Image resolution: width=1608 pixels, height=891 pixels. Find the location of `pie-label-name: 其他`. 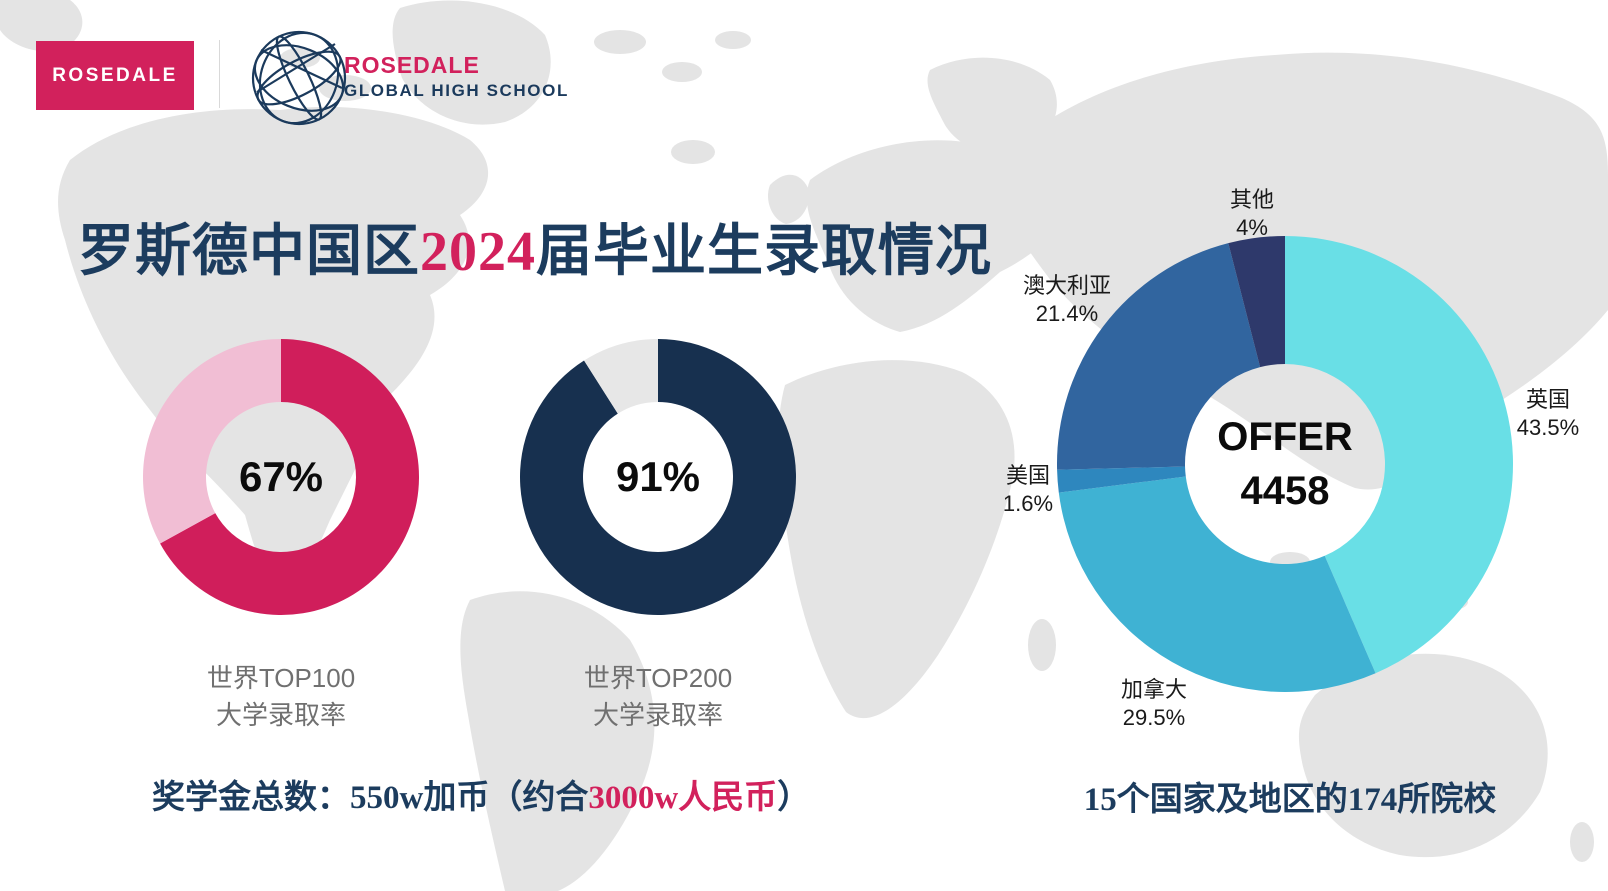

pie-label-name: 其他 is located at coordinates (1252, 199).